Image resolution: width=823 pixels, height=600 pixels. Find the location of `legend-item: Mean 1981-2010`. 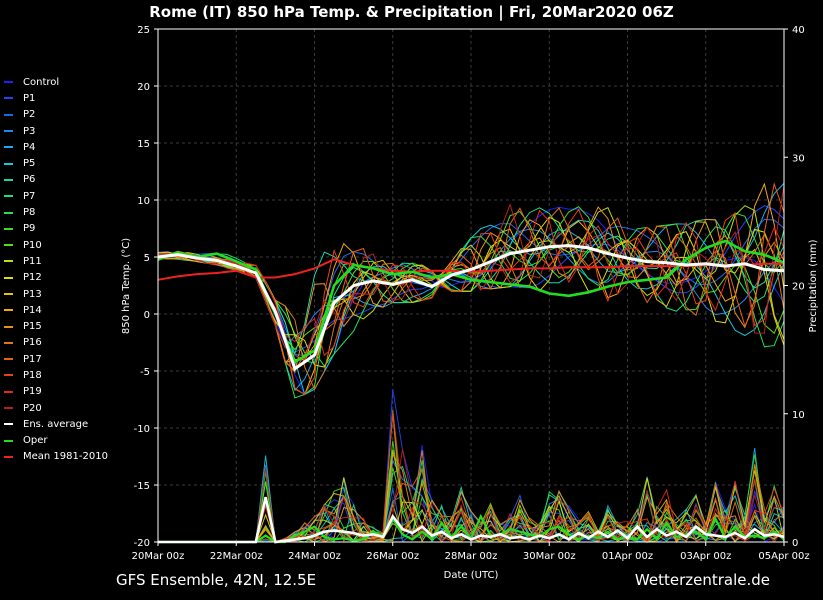

legend-item: Mean 1981-2010 is located at coordinates (64, 457).